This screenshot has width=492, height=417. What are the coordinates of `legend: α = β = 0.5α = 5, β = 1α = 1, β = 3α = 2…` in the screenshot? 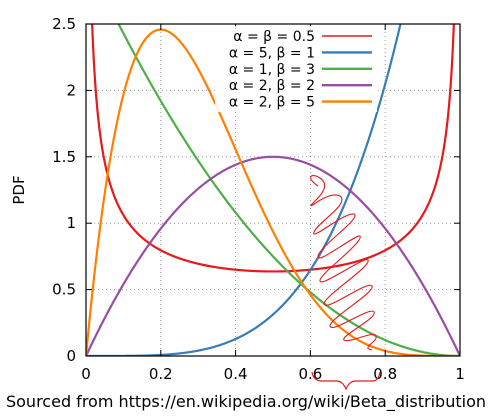 It's located at (296, 69).